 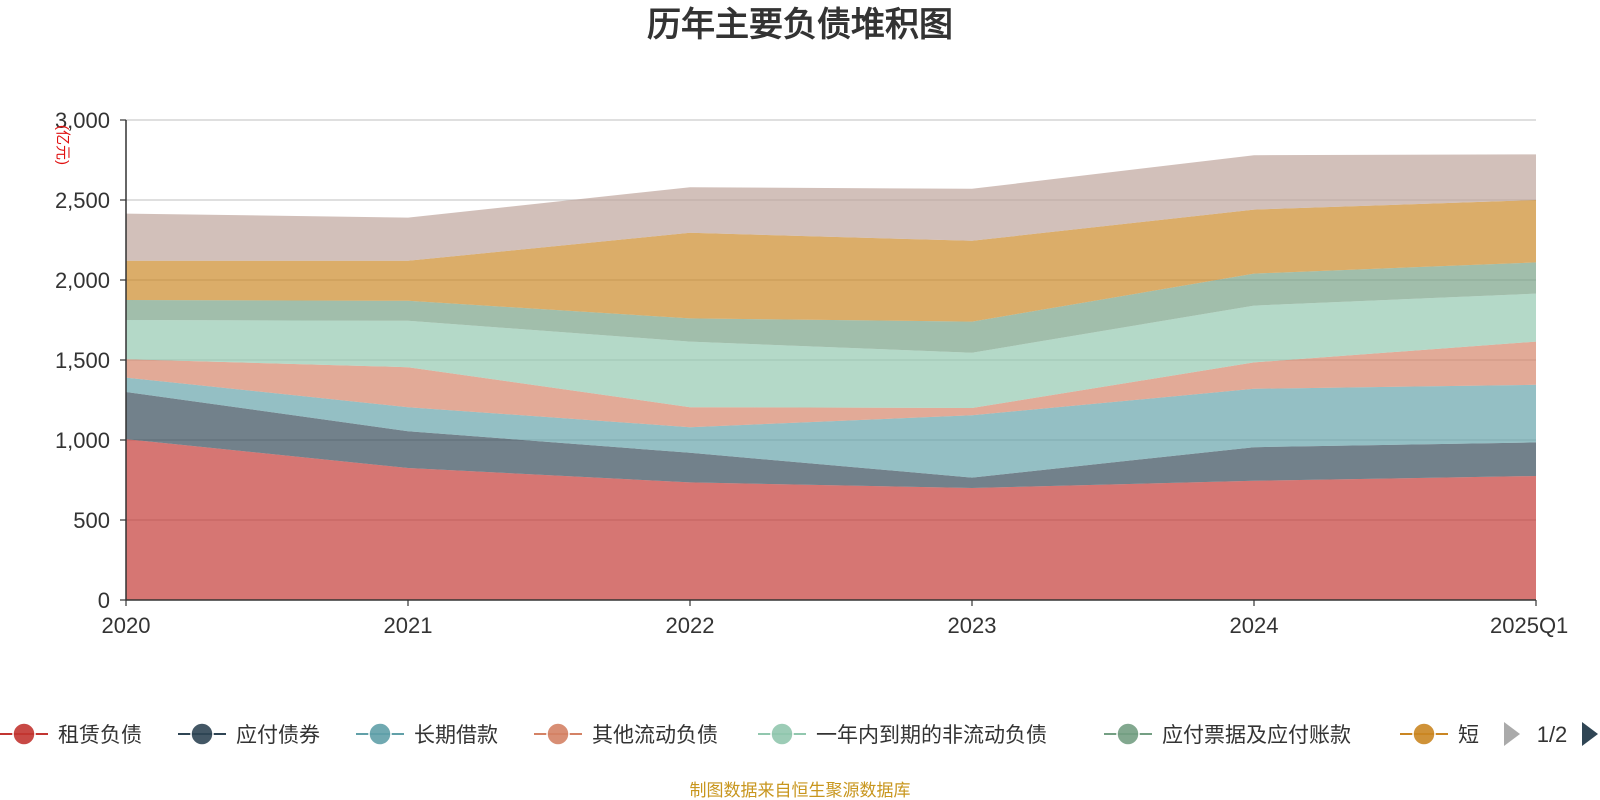 I want to click on area-series-其他, so click(x=831, y=207).